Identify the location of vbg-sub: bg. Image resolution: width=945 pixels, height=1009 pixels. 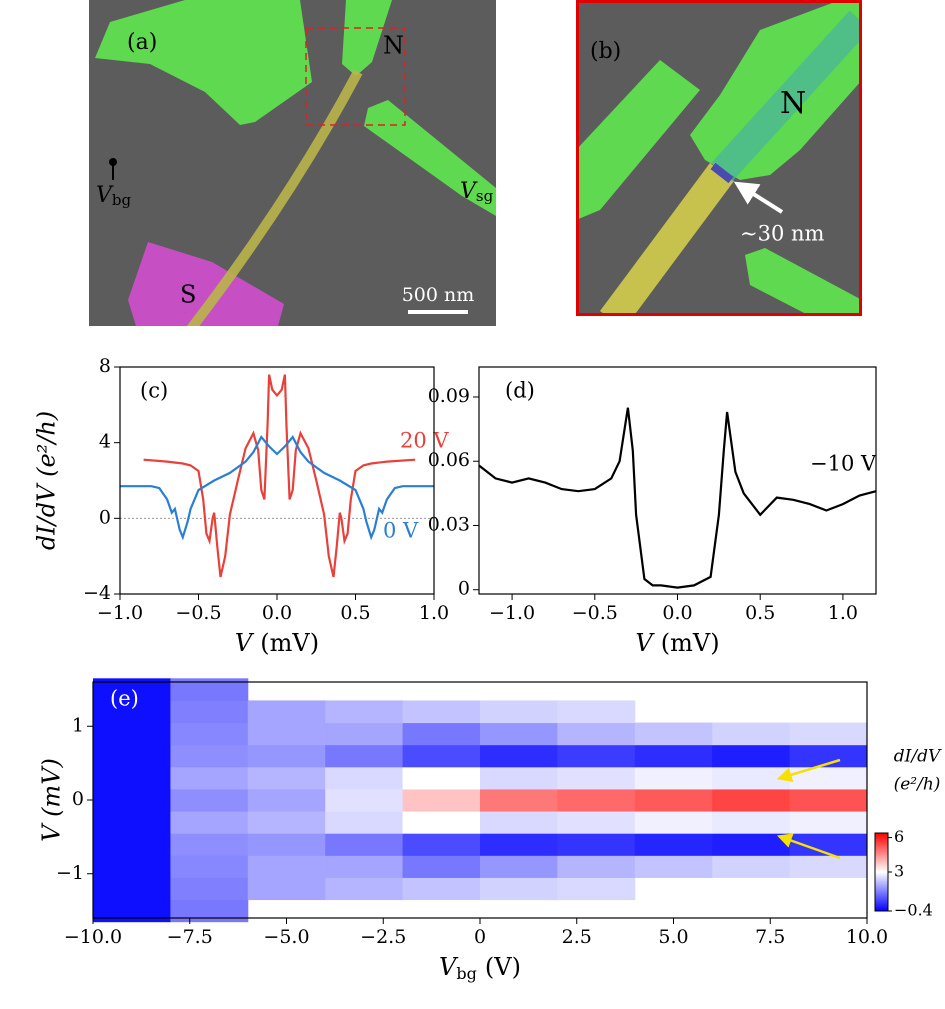
(122, 200).